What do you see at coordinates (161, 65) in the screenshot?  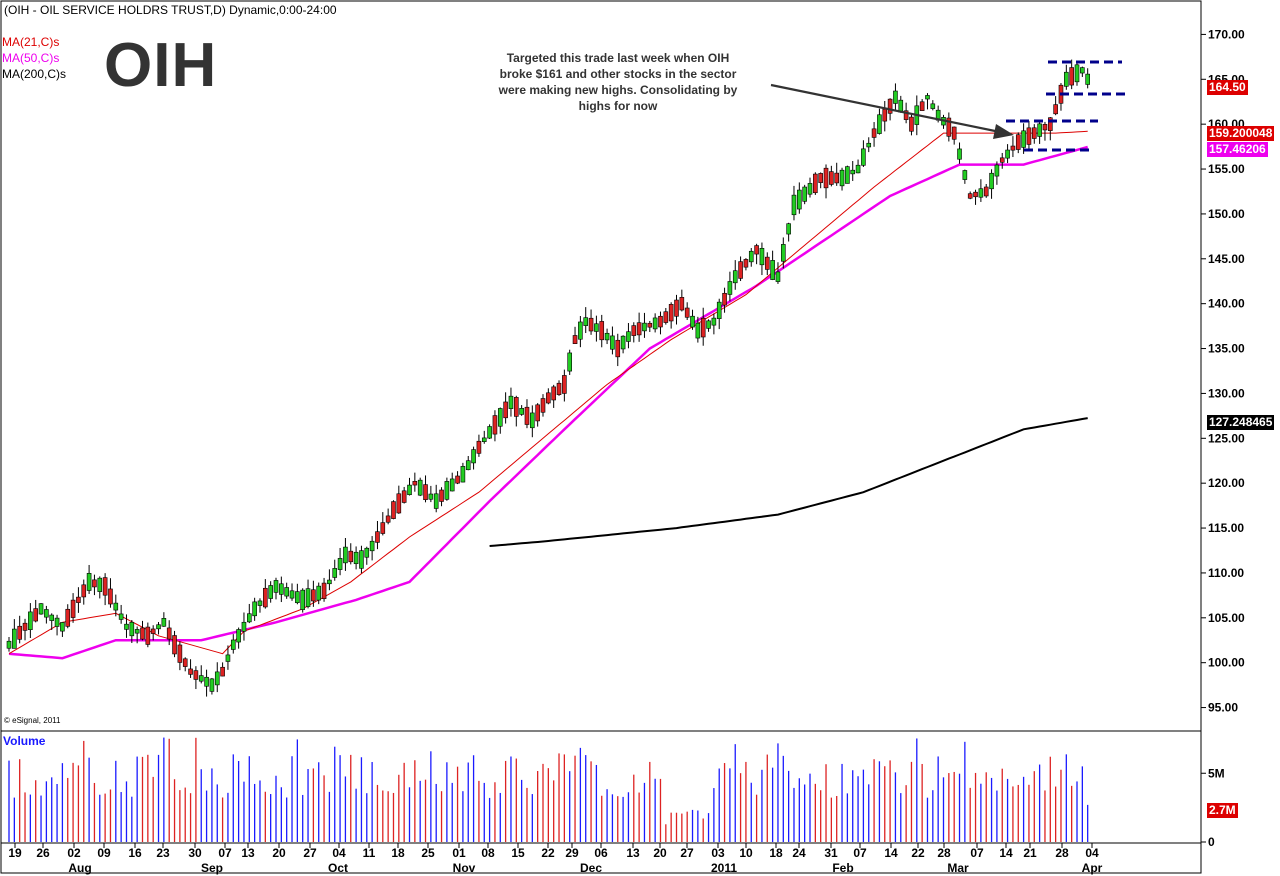 I see `symbol-watermark: OIH` at bounding box center [161, 65].